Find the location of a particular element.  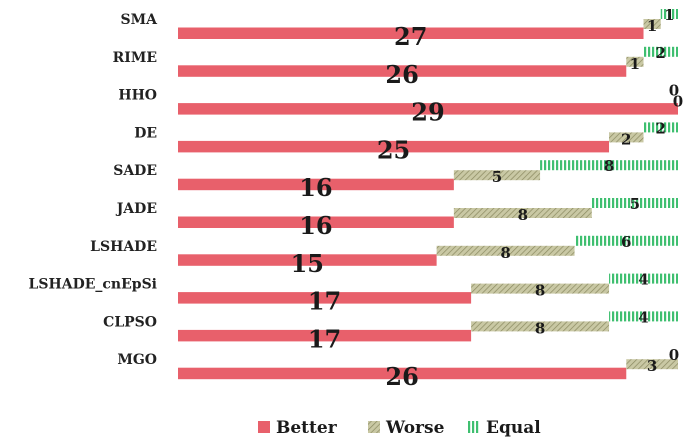

bar-equal-lshade is located at coordinates (626, 240).